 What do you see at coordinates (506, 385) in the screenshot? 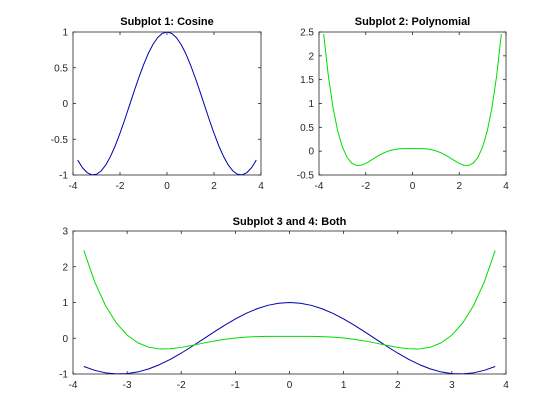
I see `subplot-3-x-tick-label: 4` at bounding box center [506, 385].